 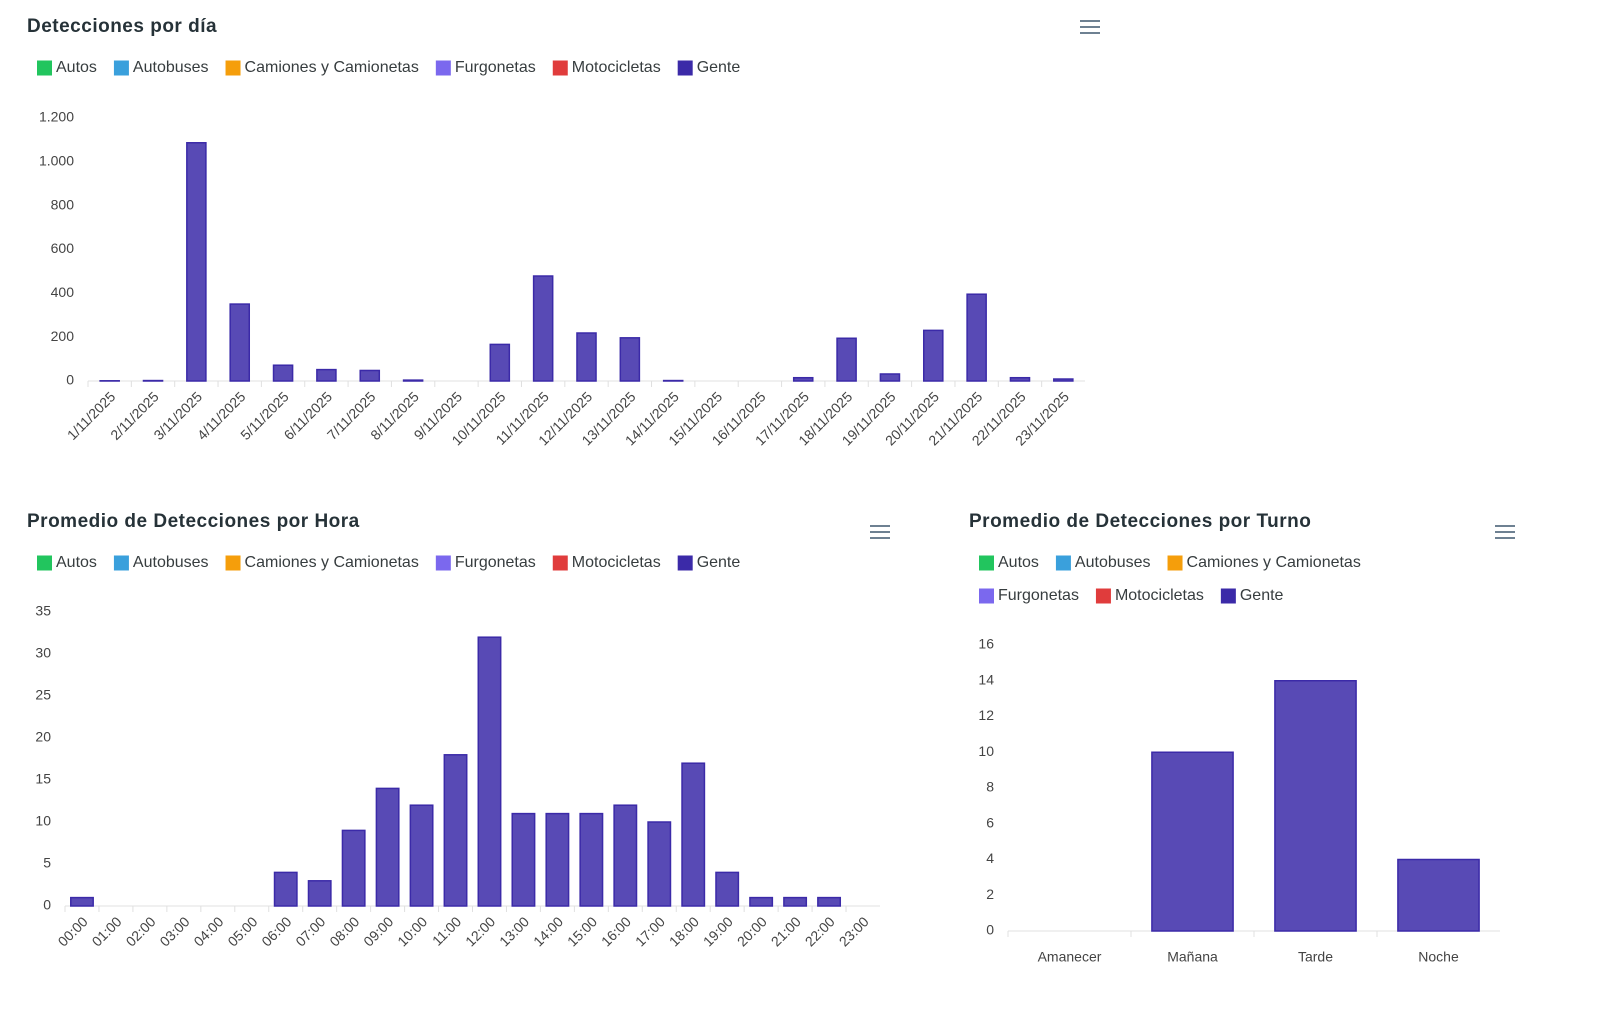 What do you see at coordinates (43, 695) in the screenshot?
I see `y-tick-label: 25` at bounding box center [43, 695].